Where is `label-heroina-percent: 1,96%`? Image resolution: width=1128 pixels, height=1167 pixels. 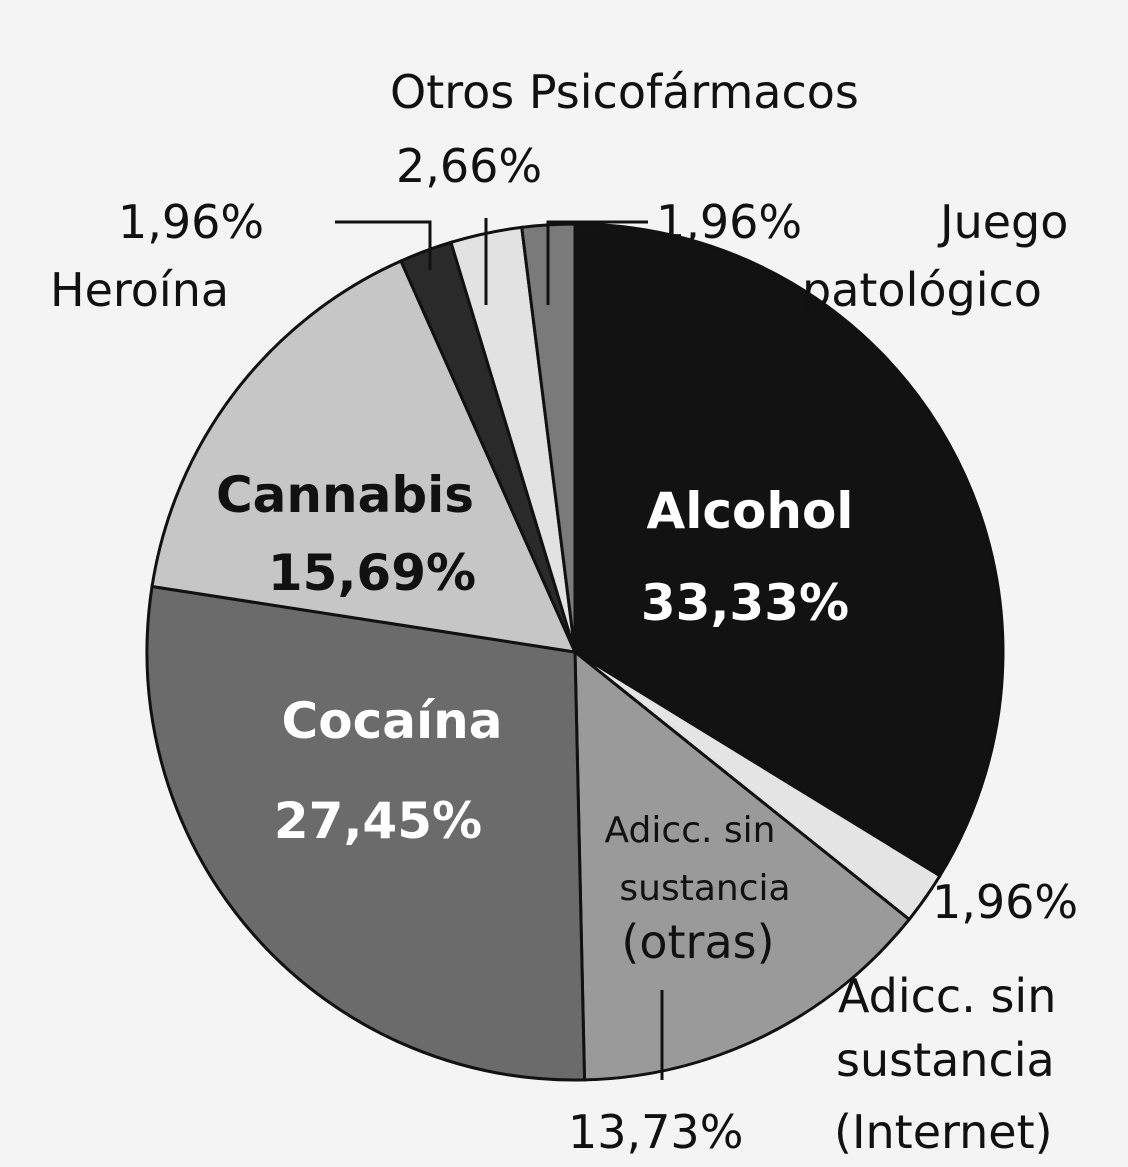
label-heroina-percent: 1,96% is located at coordinates (191, 222).